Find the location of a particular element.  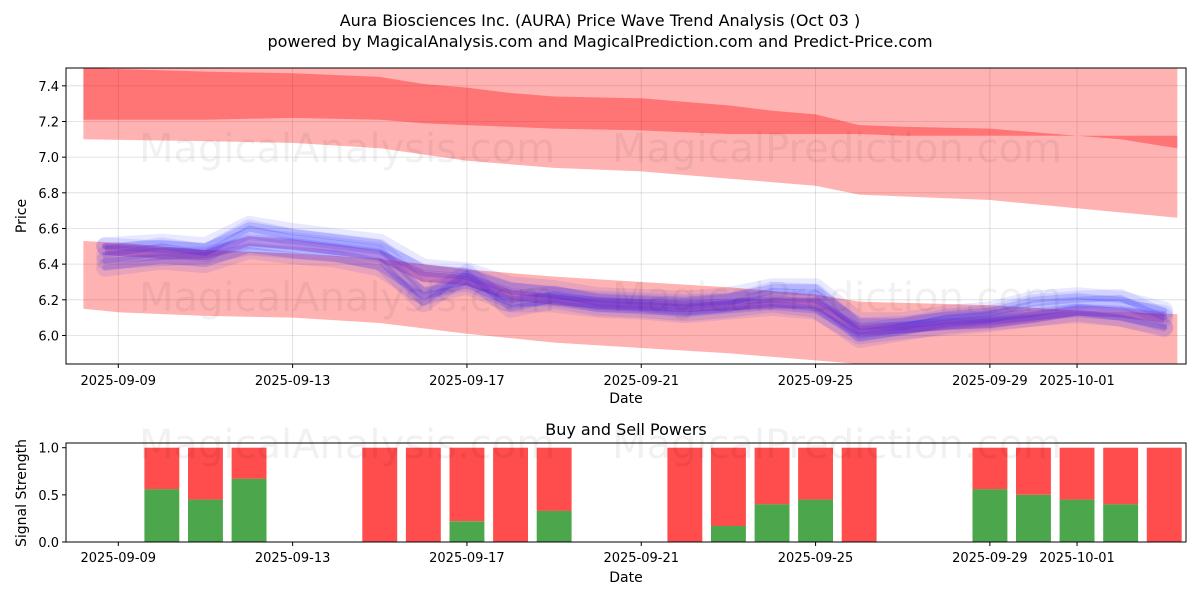

watermark-right: MagicalPrediction.com is located at coordinates (837, 149).